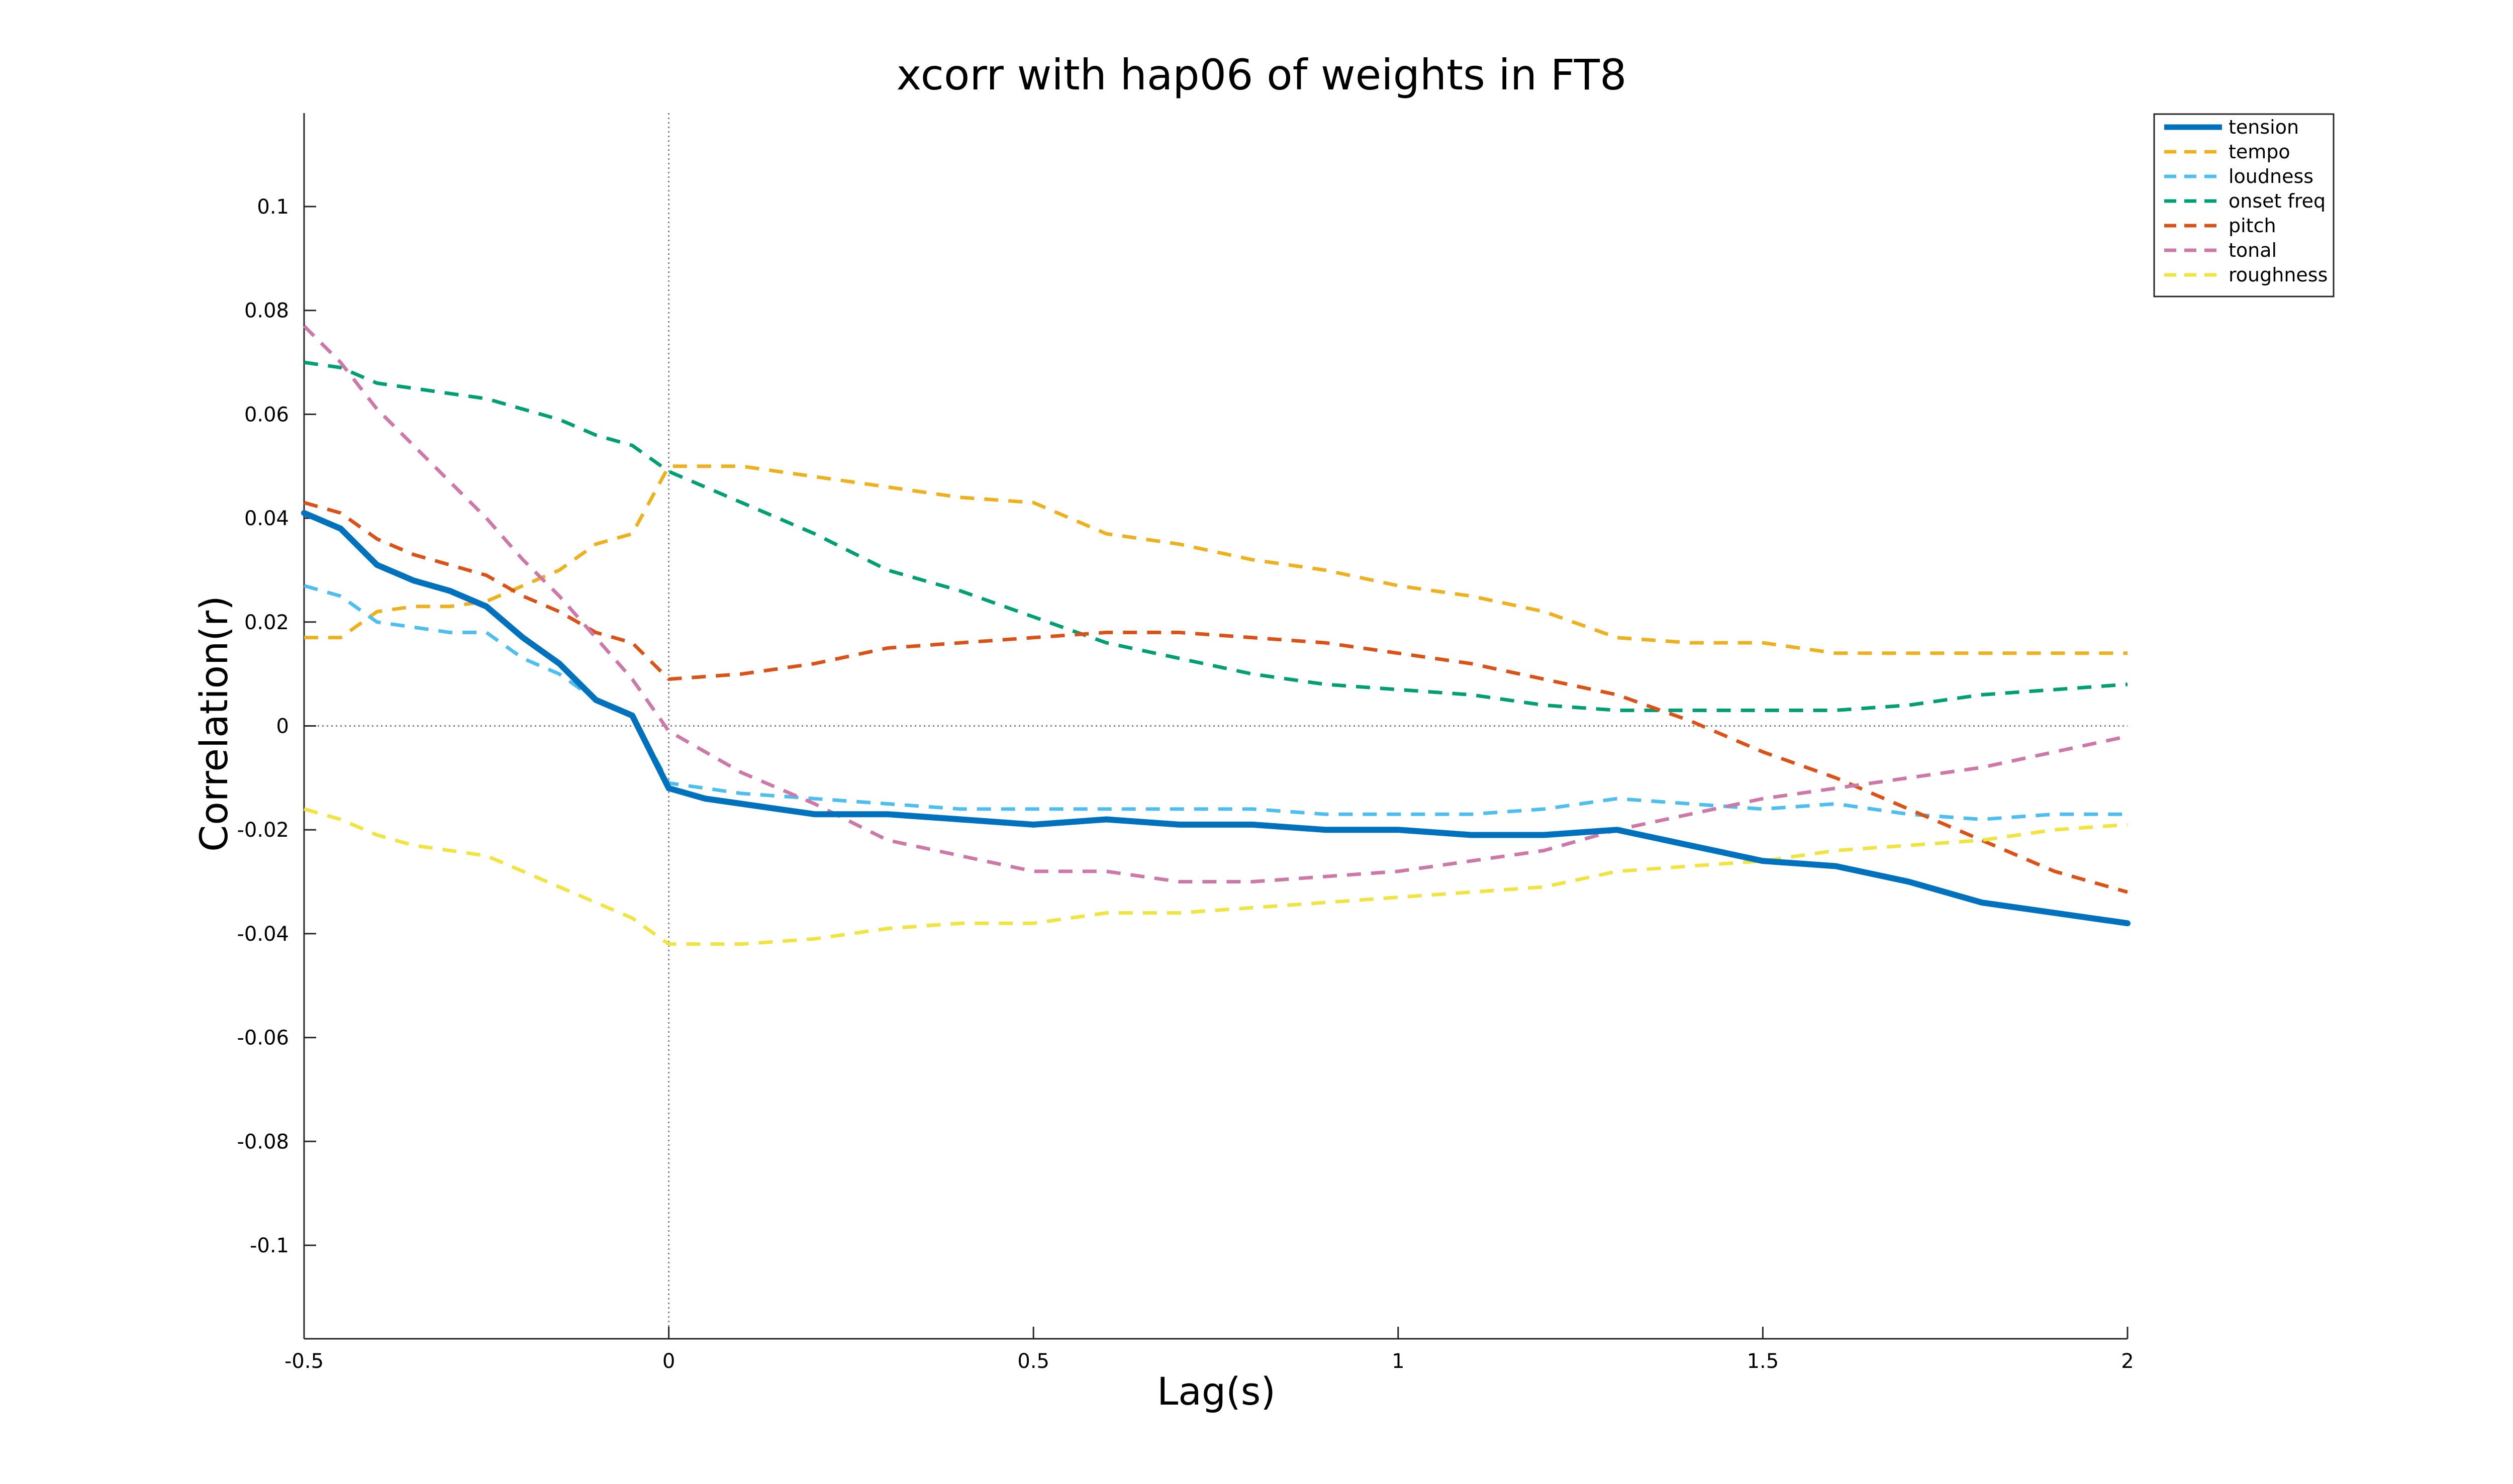  What do you see at coordinates (2253, 226) in the screenshot?
I see `legend-label: pitch` at bounding box center [2253, 226].